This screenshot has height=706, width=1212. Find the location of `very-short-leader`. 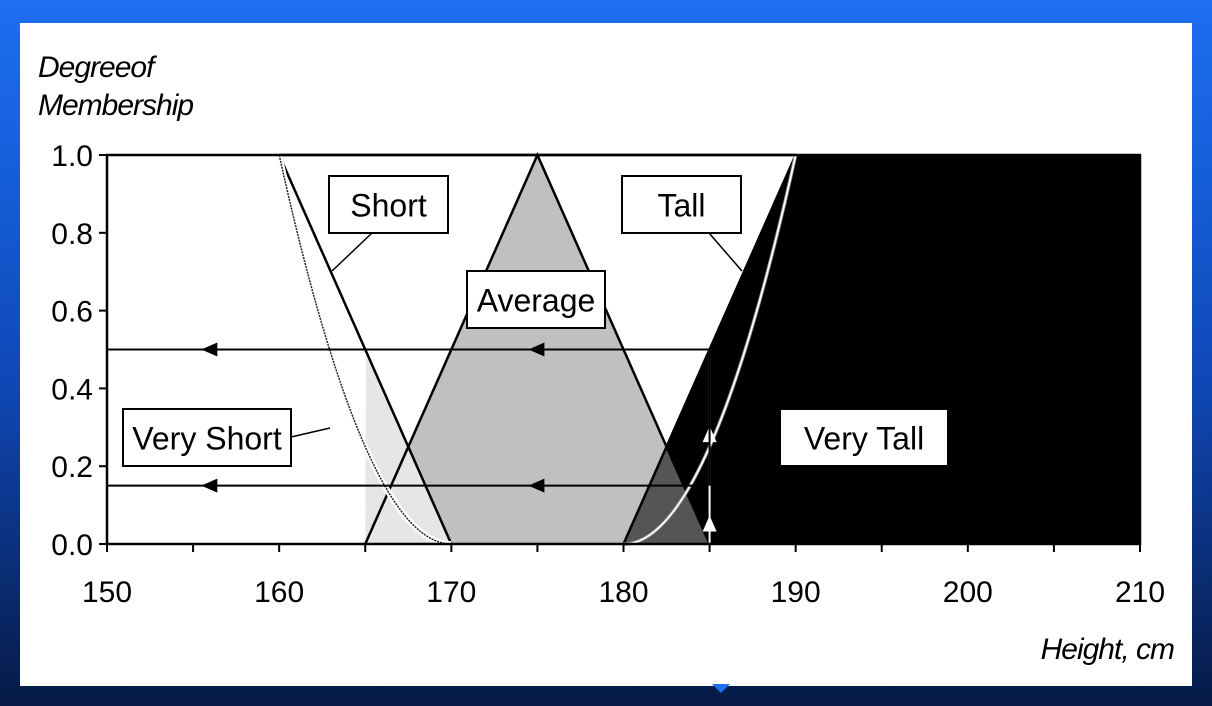

very-short-leader is located at coordinates (310, 432).